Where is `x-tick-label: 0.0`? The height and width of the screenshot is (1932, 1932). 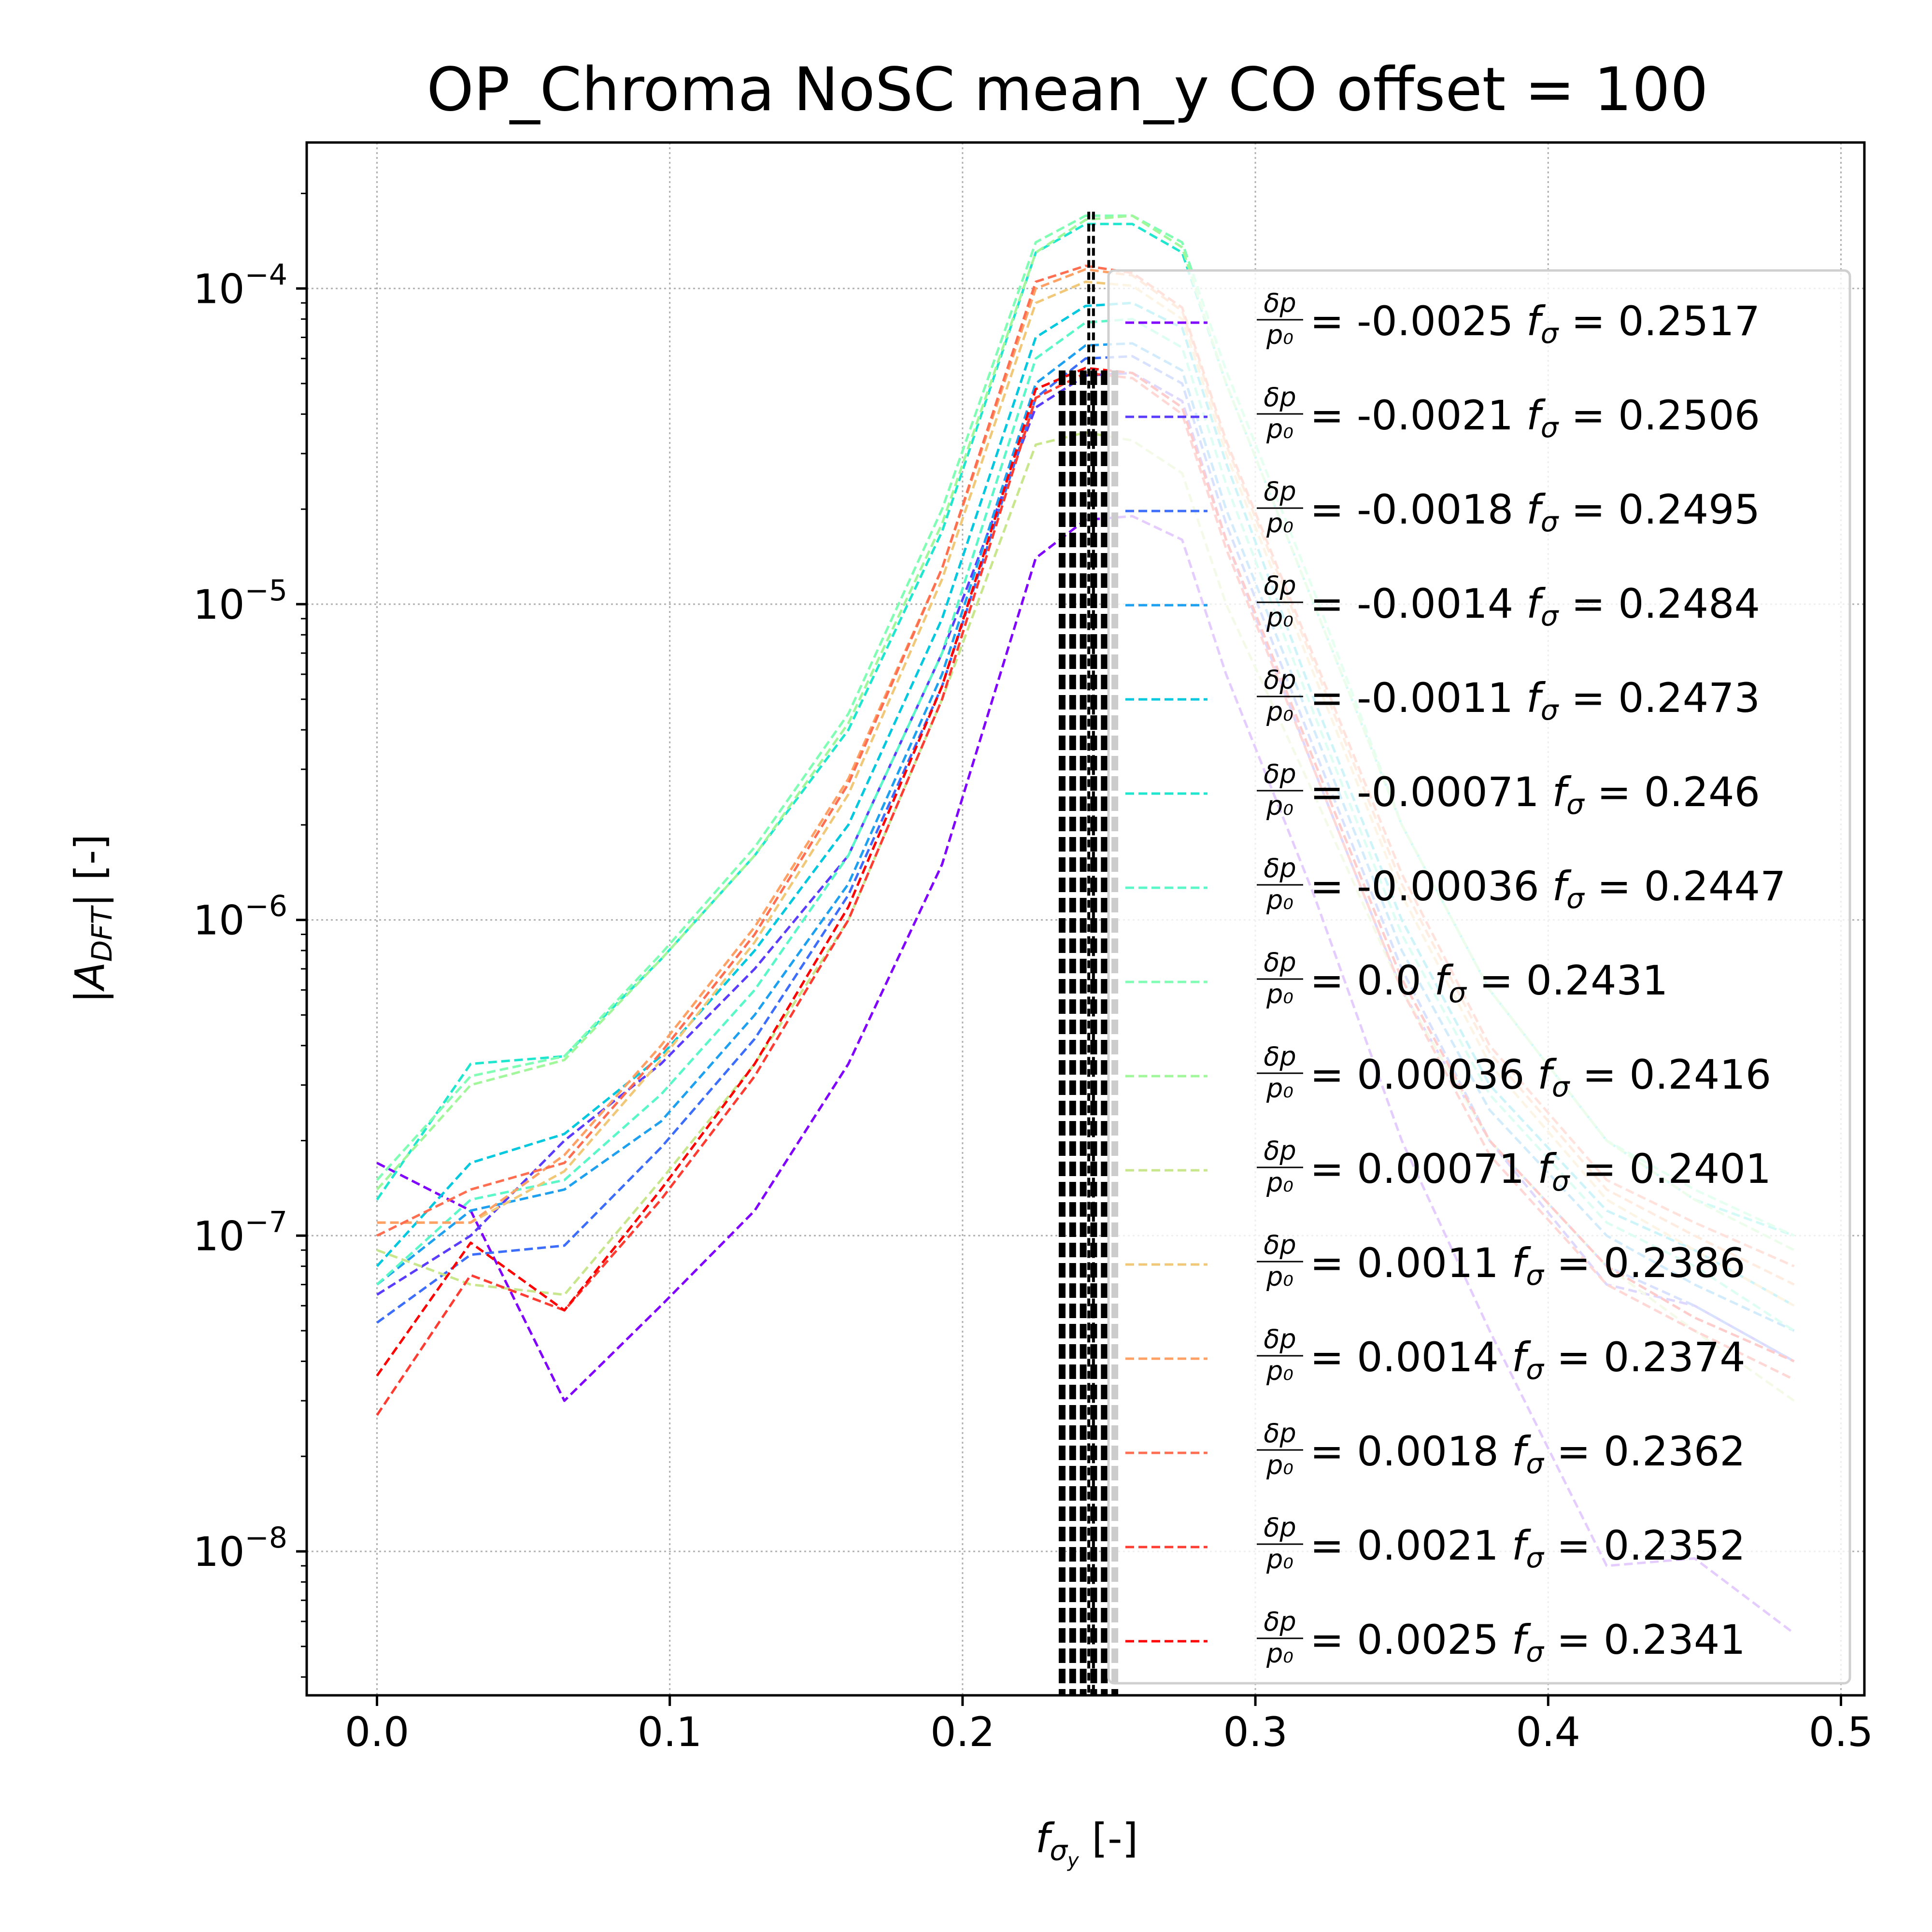 x-tick-label: 0.0 is located at coordinates (377, 1732).